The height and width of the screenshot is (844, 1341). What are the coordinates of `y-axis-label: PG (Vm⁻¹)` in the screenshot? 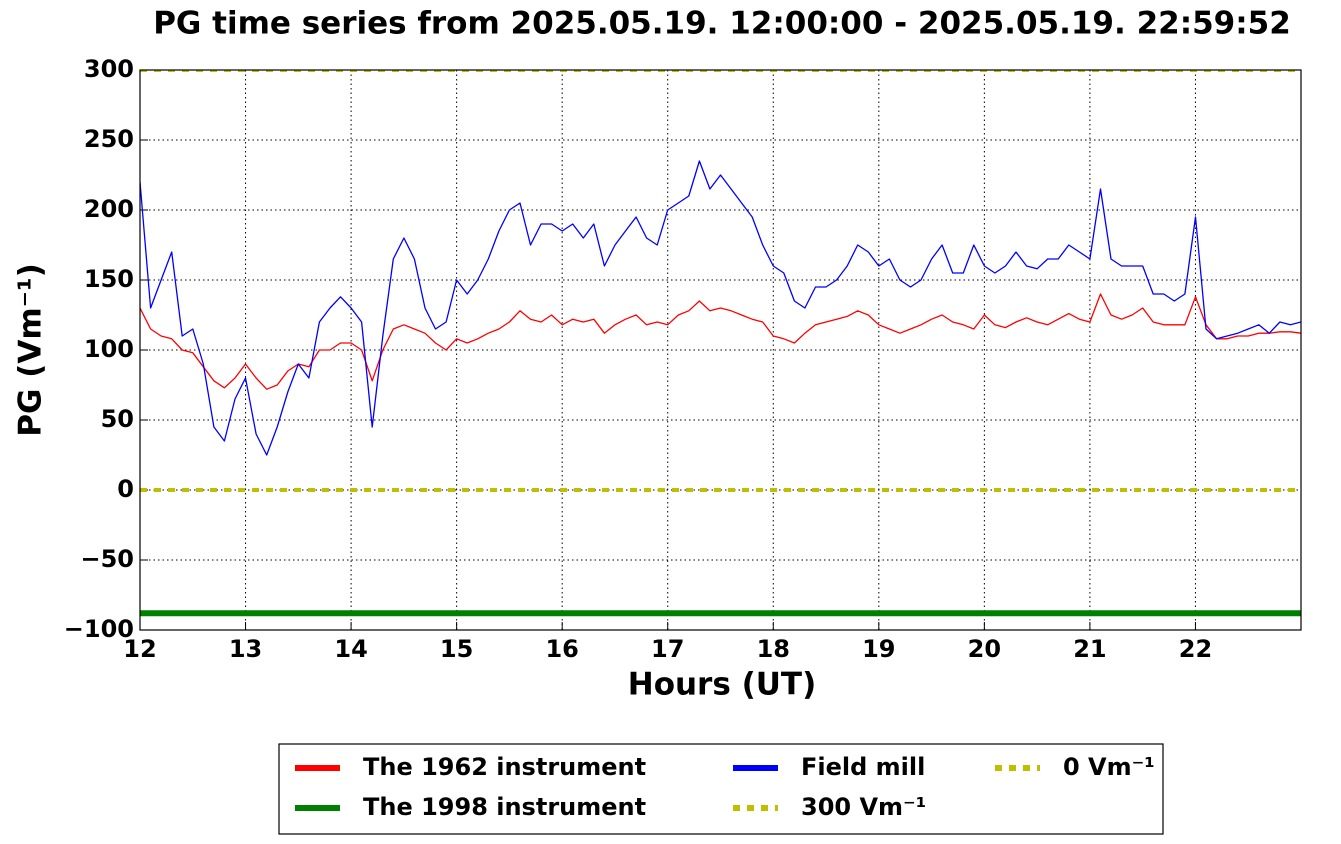 It's located at (31, 350).